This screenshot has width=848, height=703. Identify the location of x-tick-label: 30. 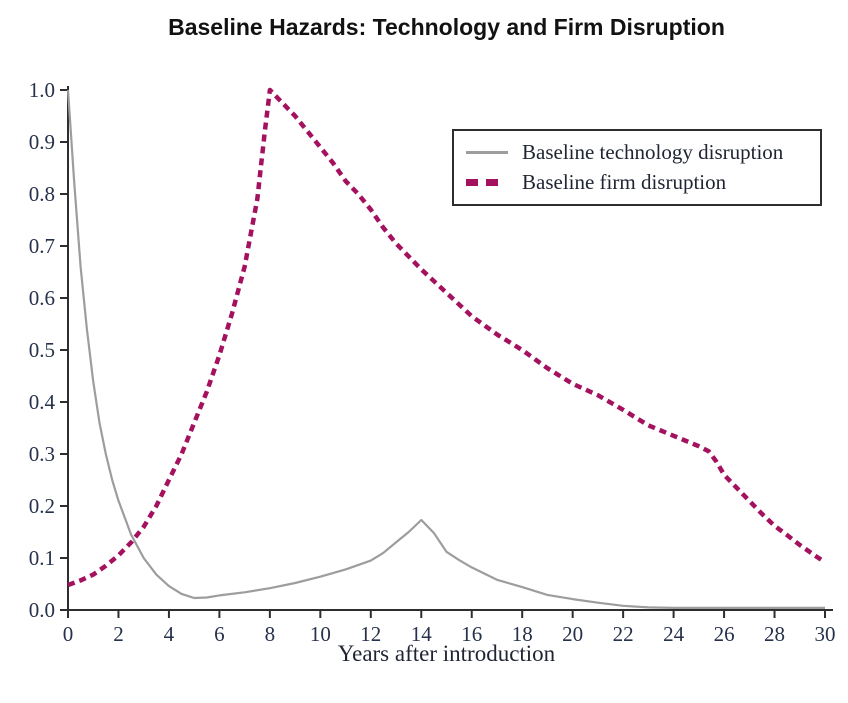
(825, 634).